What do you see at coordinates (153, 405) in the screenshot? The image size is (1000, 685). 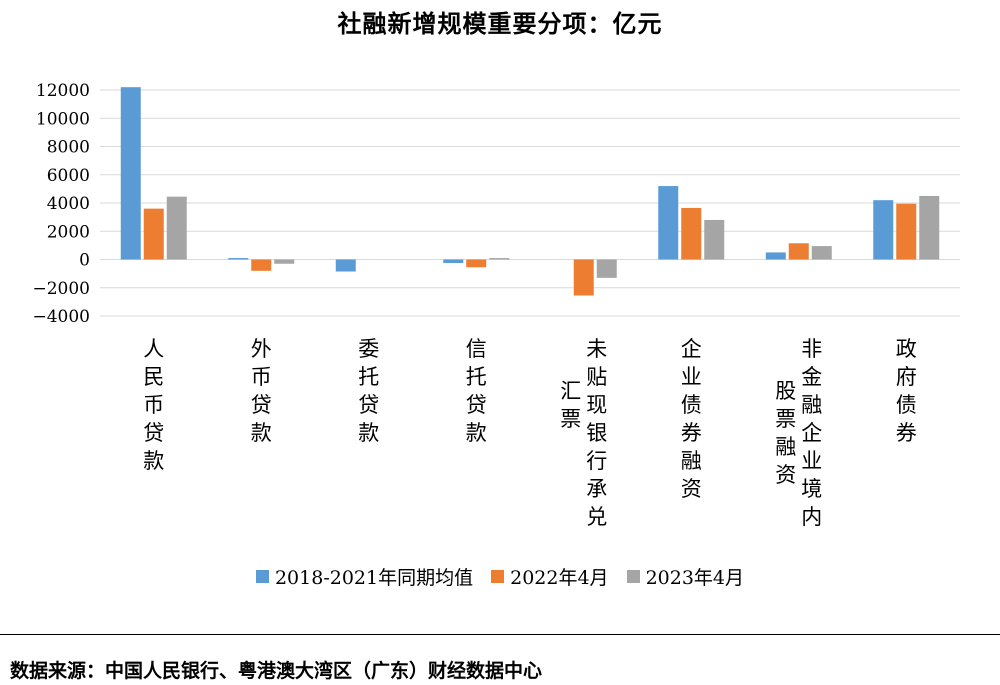 I see `category-label: 人民币贷款` at bounding box center [153, 405].